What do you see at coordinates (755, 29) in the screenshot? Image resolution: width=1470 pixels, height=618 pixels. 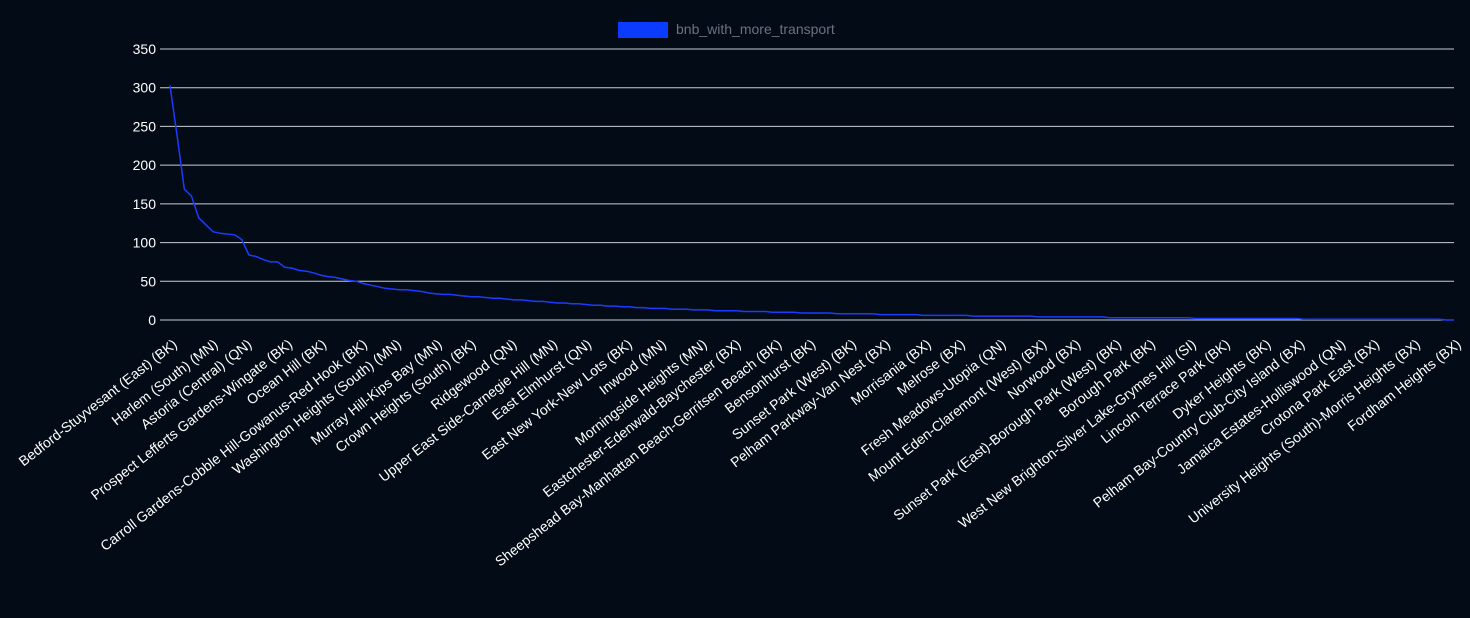 I see `legend-label: bnb_with_more_transport` at bounding box center [755, 29].